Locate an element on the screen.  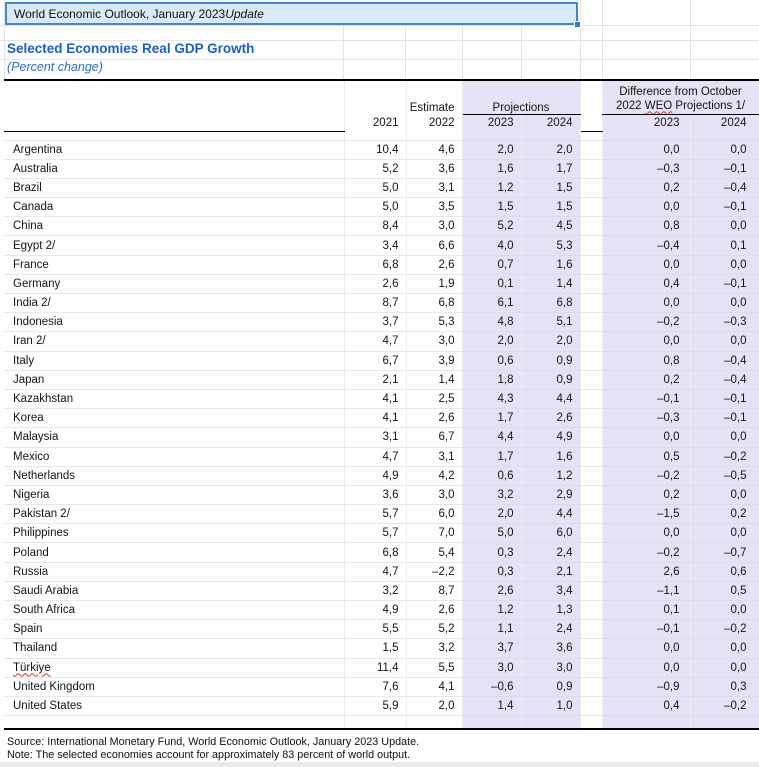
cell-country: Spain is located at coordinates (174, 629).